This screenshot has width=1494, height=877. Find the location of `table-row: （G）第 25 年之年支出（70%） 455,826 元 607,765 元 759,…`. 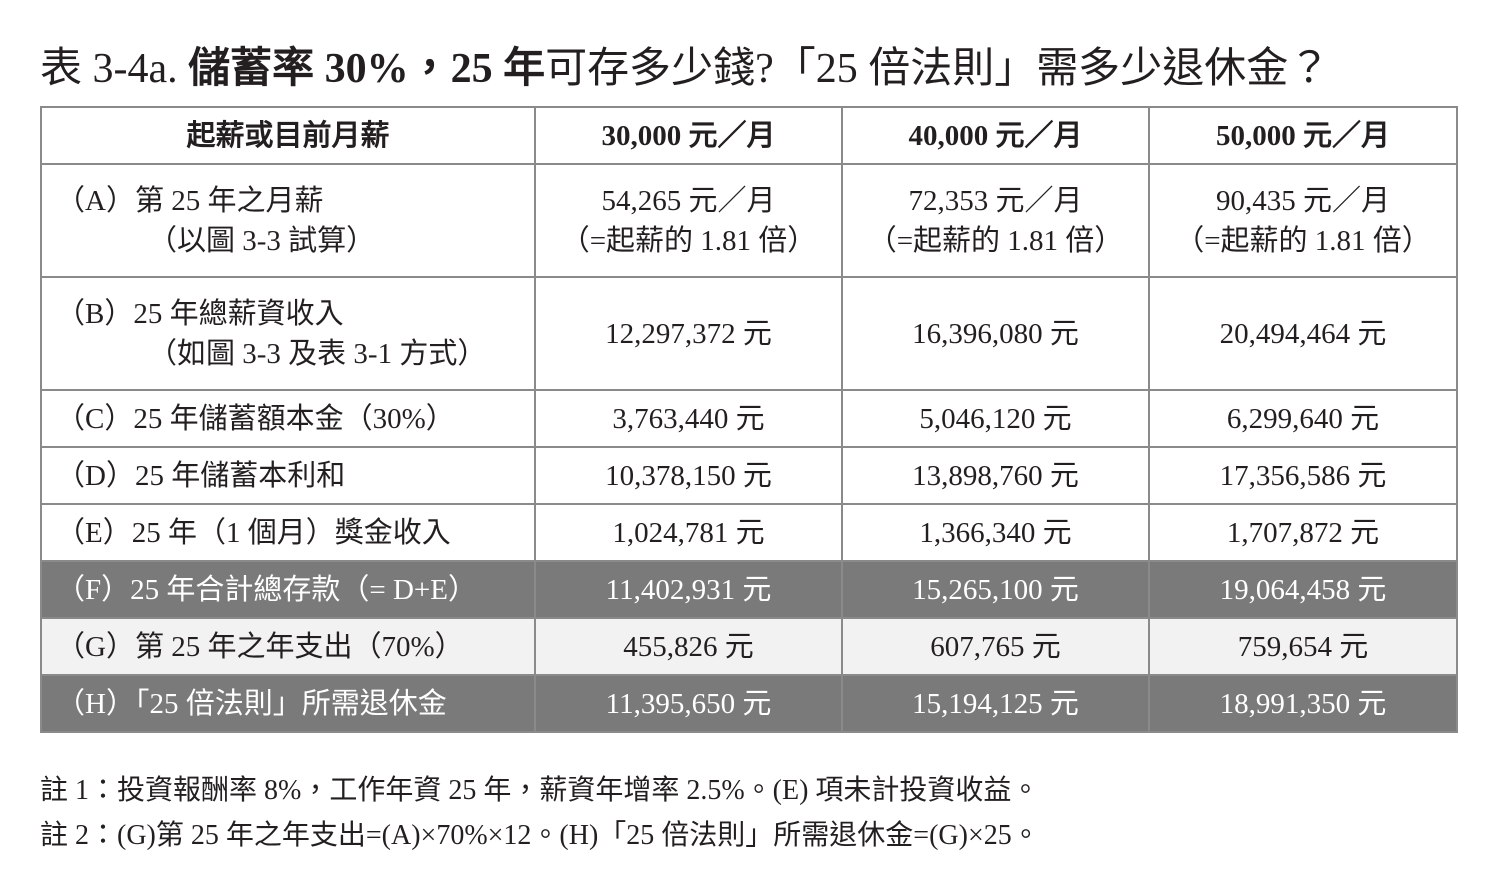

table-row: （G）第 25 年之年支出（70%） 455,826 元 607,765 元 759,… is located at coordinates (749, 646).